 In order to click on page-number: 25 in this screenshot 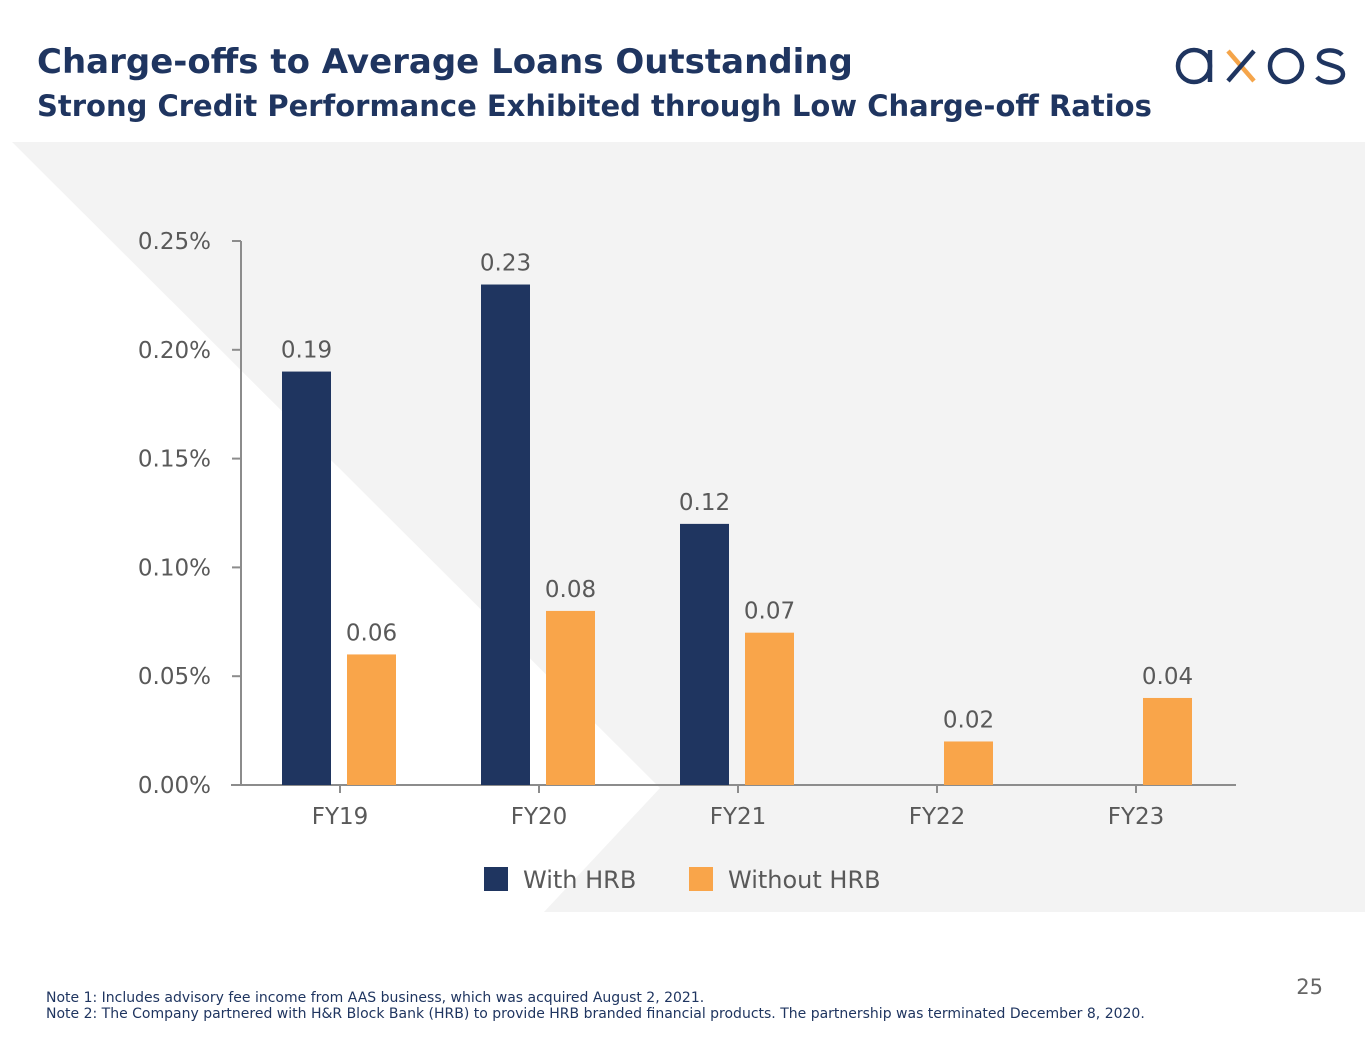, I will do `click(1309, 987)`.